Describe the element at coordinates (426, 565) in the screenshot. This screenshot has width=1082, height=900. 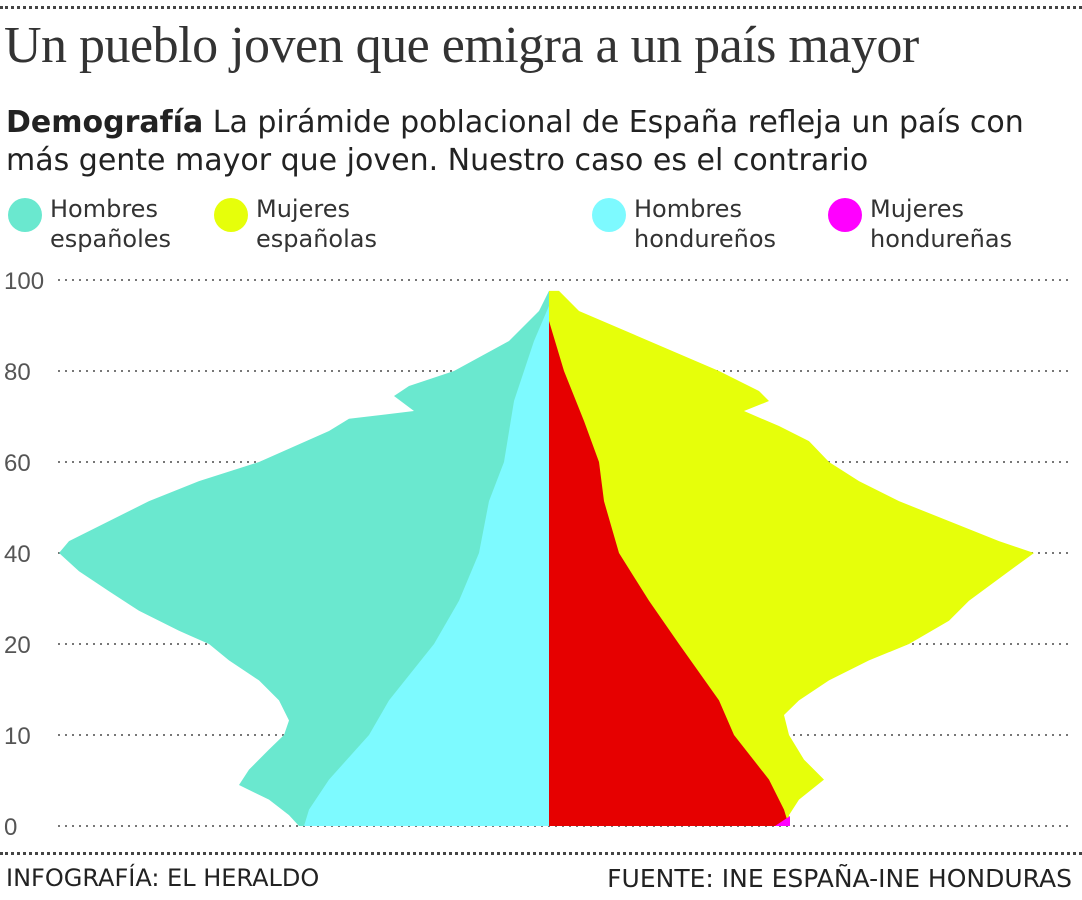
I see `series-hombres-hondurenos` at that location.